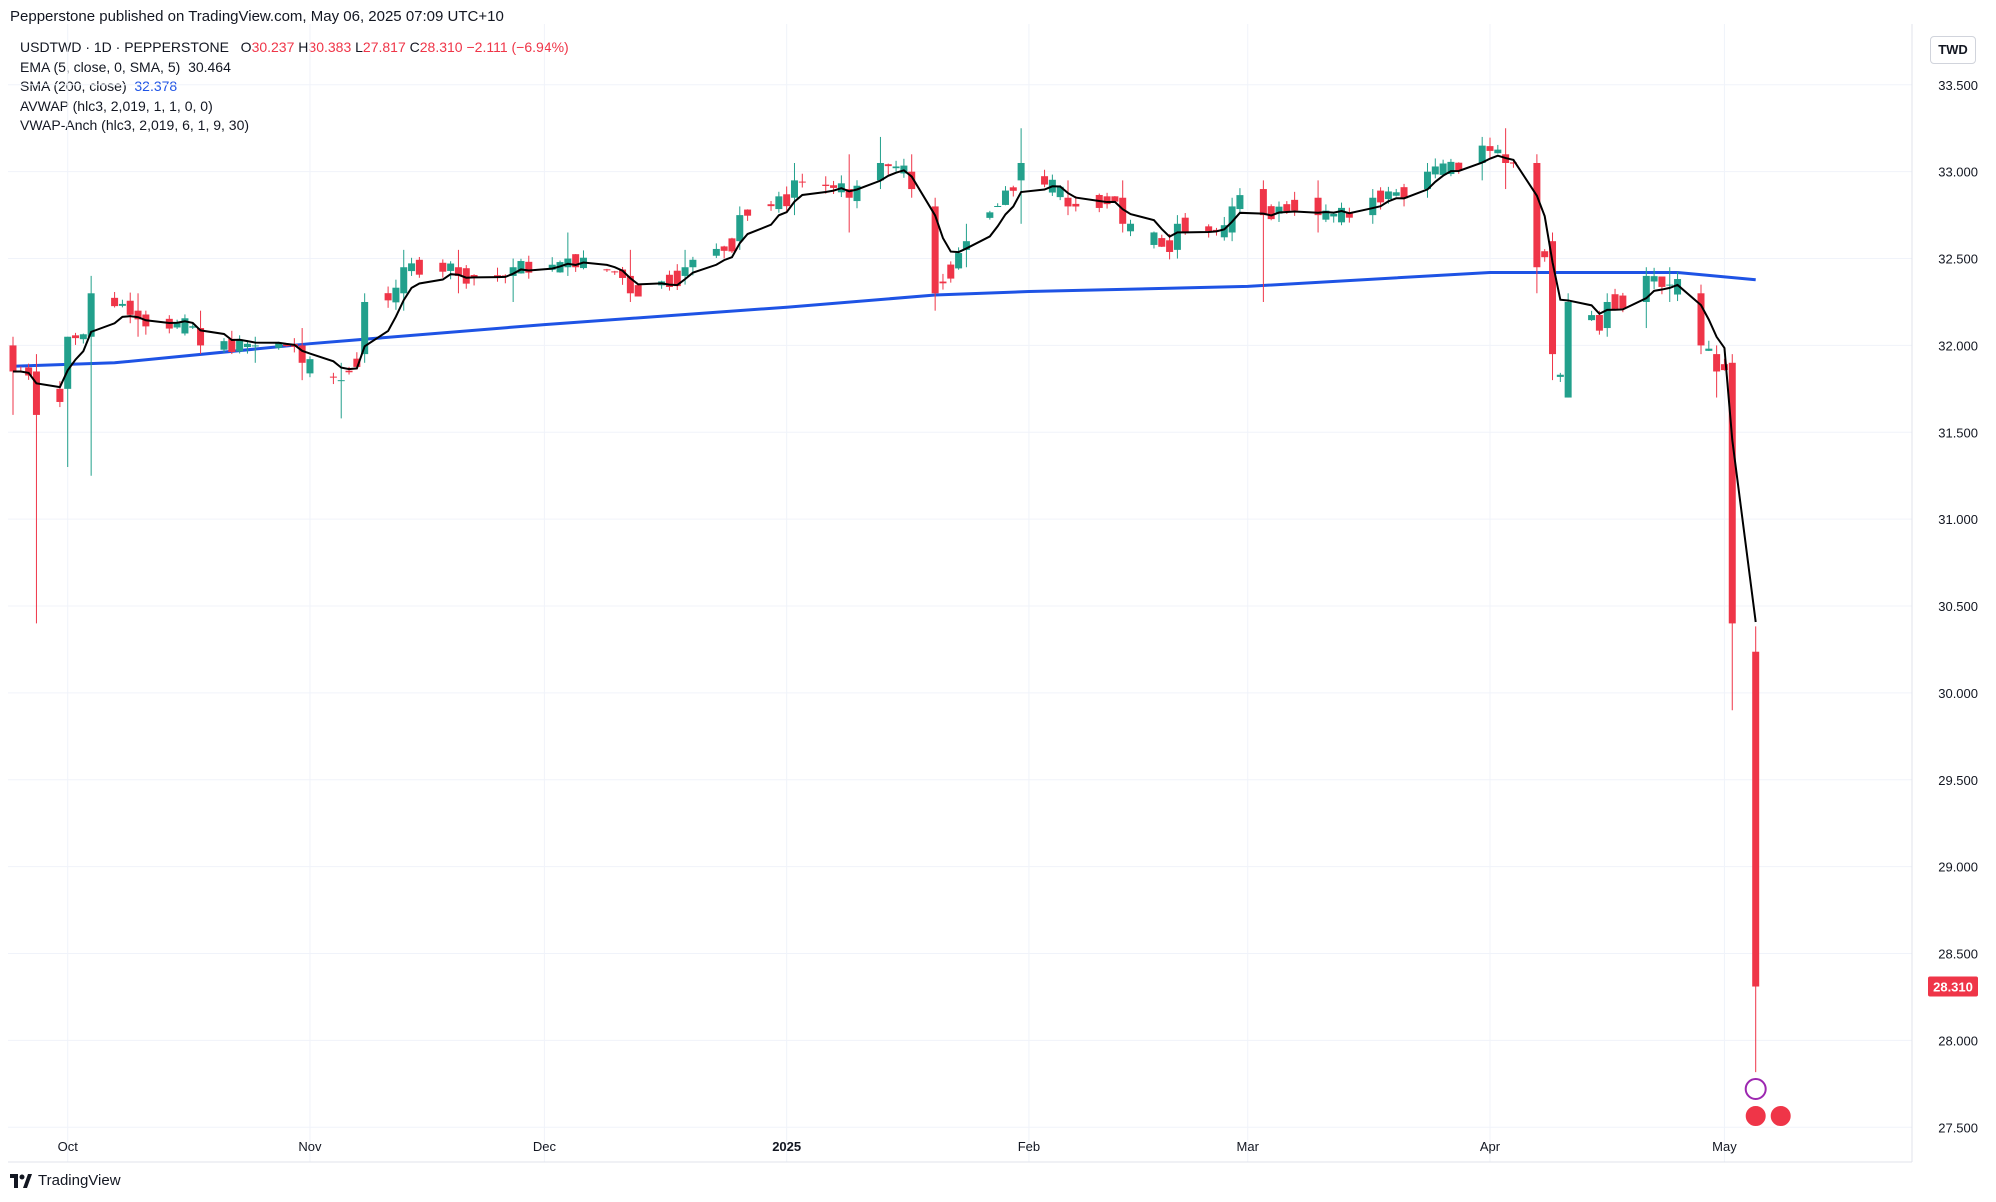 The height and width of the screenshot is (1202, 1996). What do you see at coordinates (294, 68) in the screenshot?
I see `legend-ema-row: EMA (5, close, 0, SMA, 5) 30.464` at bounding box center [294, 68].